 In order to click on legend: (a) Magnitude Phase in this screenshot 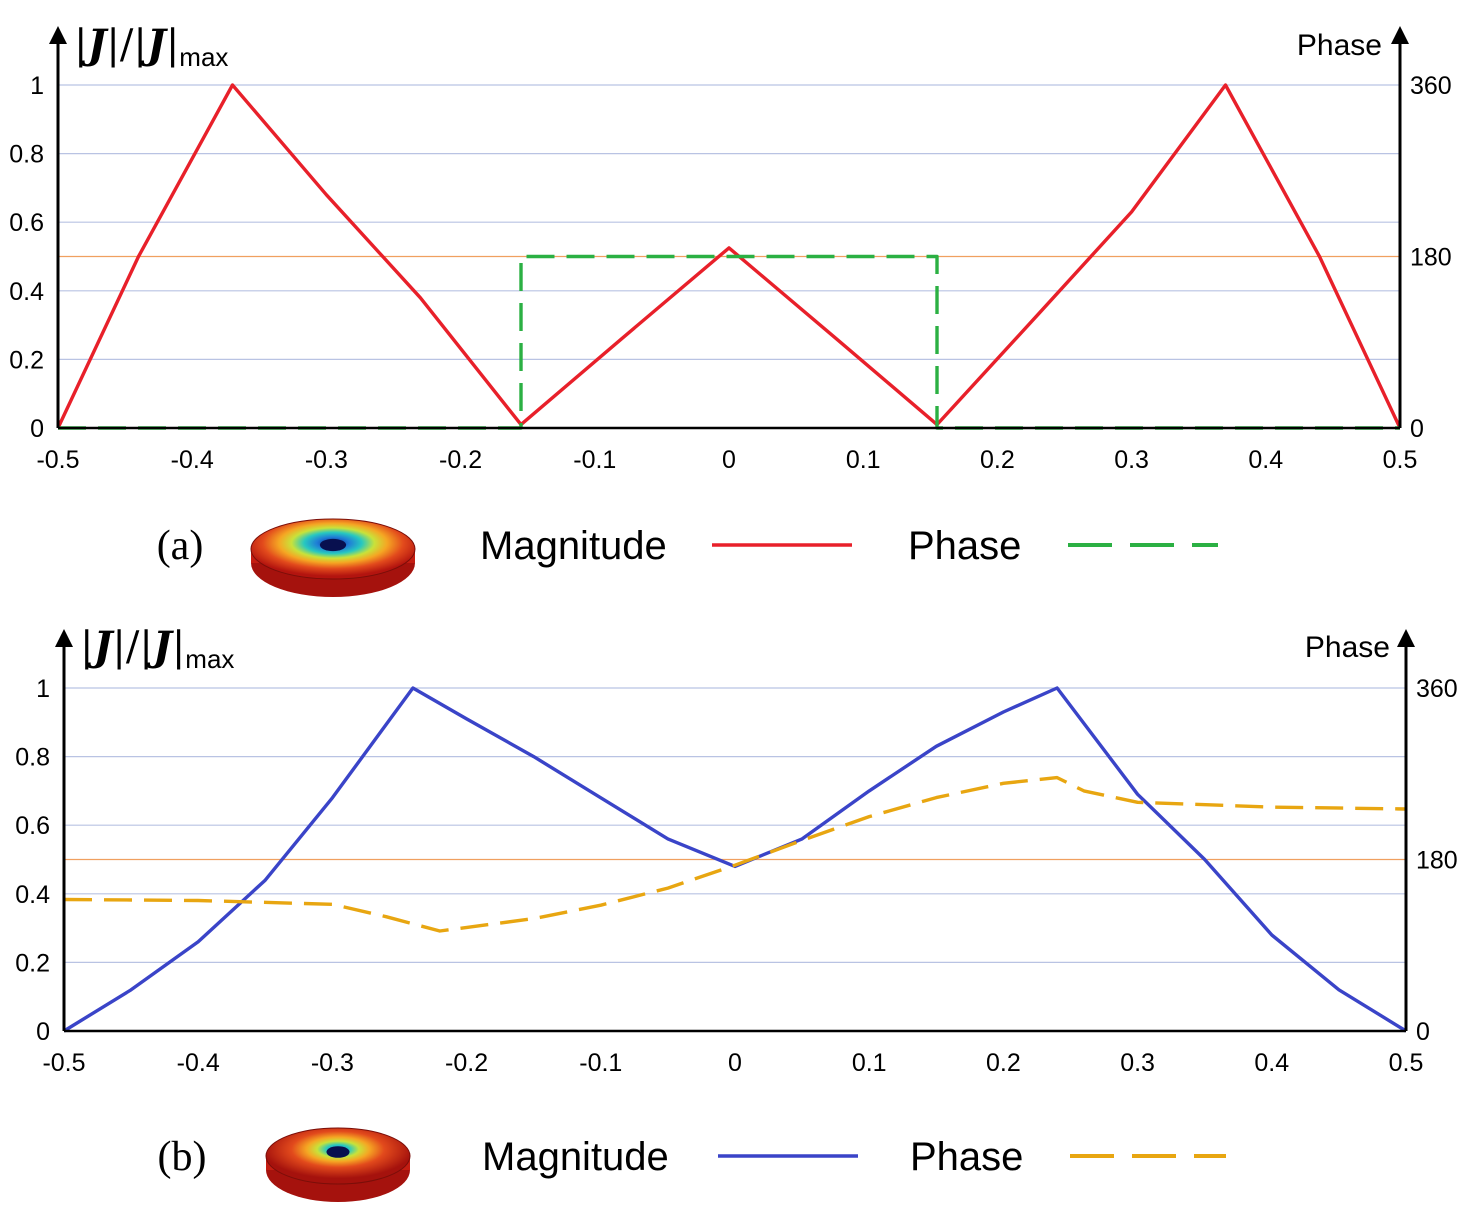, I will do `click(687, 557)`.